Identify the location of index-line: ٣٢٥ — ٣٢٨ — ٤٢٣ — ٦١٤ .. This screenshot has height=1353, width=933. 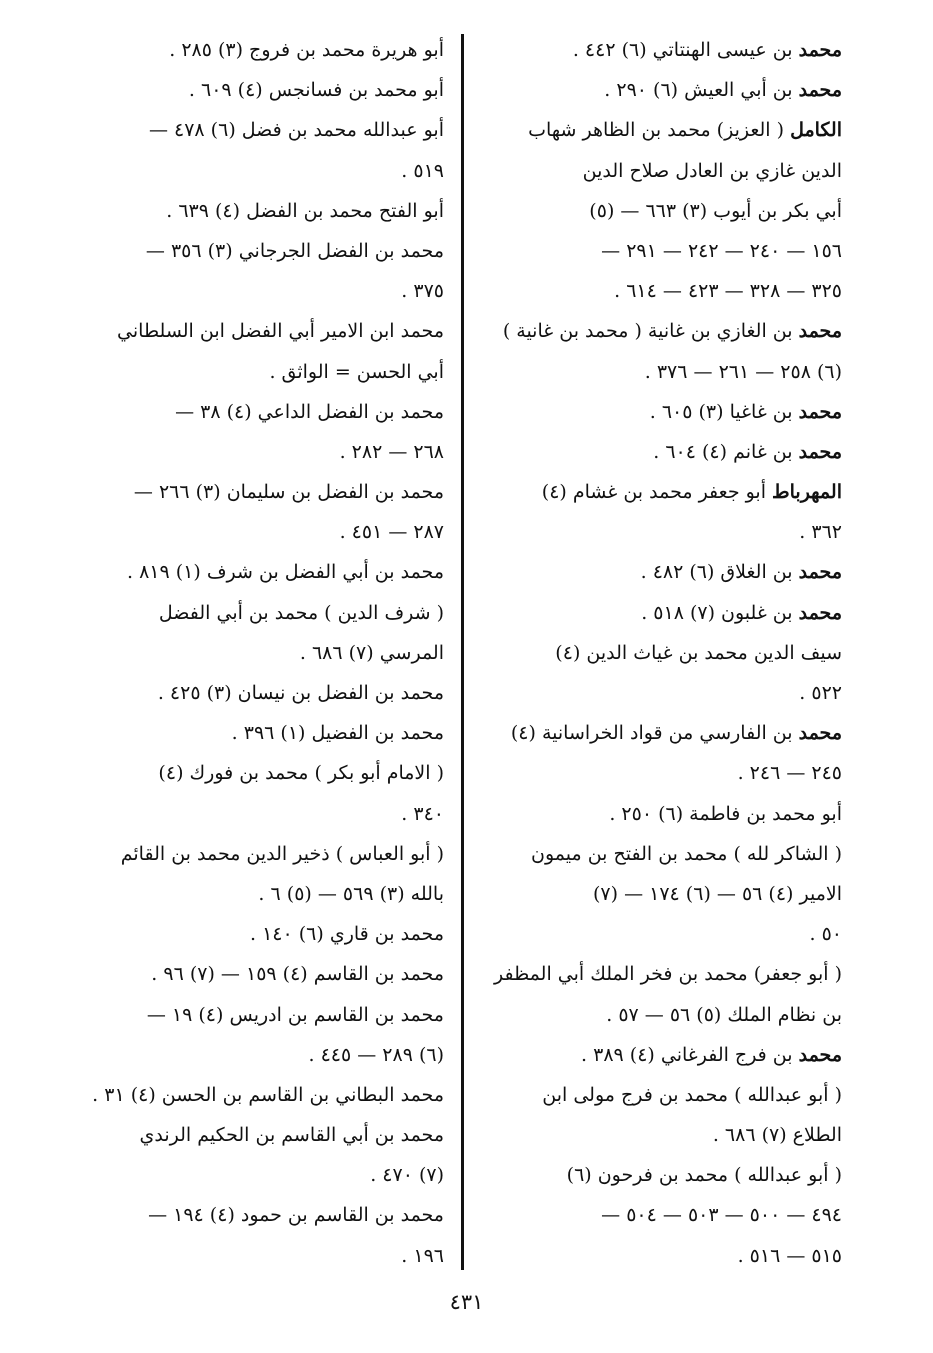
(664, 291).